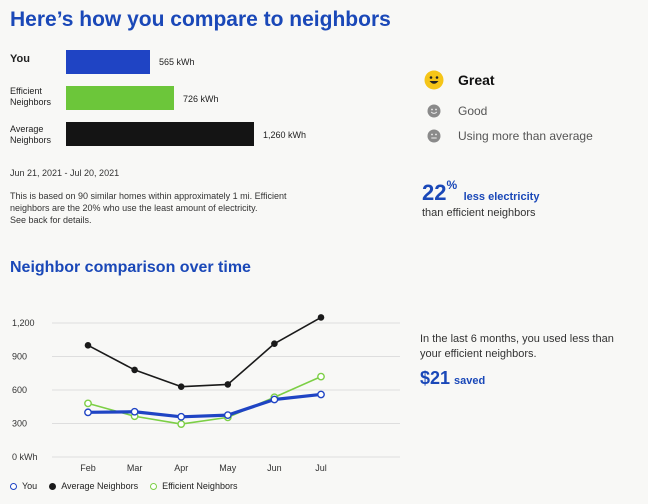 The image size is (648, 504). I want to click on bar-average, so click(160, 134).